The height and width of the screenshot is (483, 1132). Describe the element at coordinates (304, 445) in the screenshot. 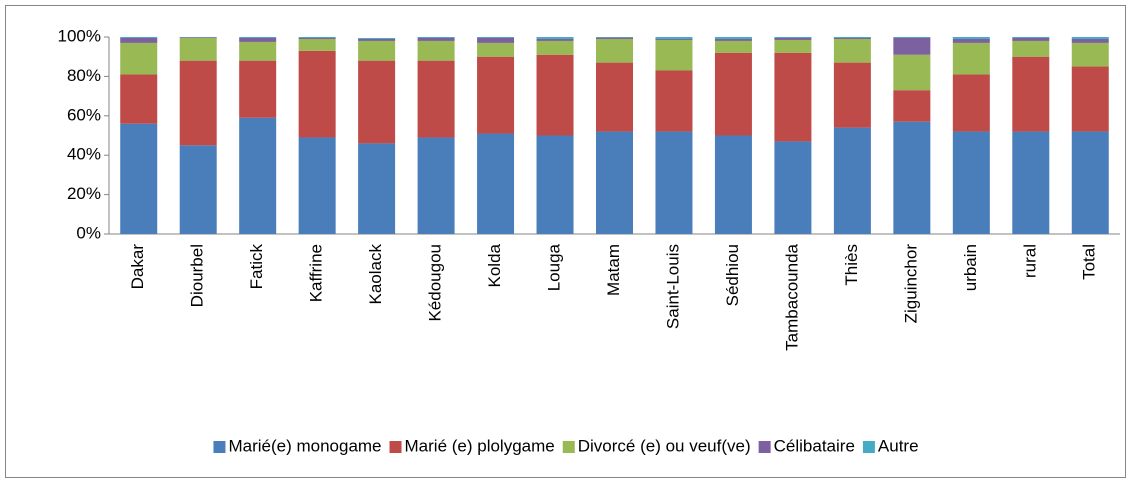

I see `legend-label: Marié(e) monogame` at that location.